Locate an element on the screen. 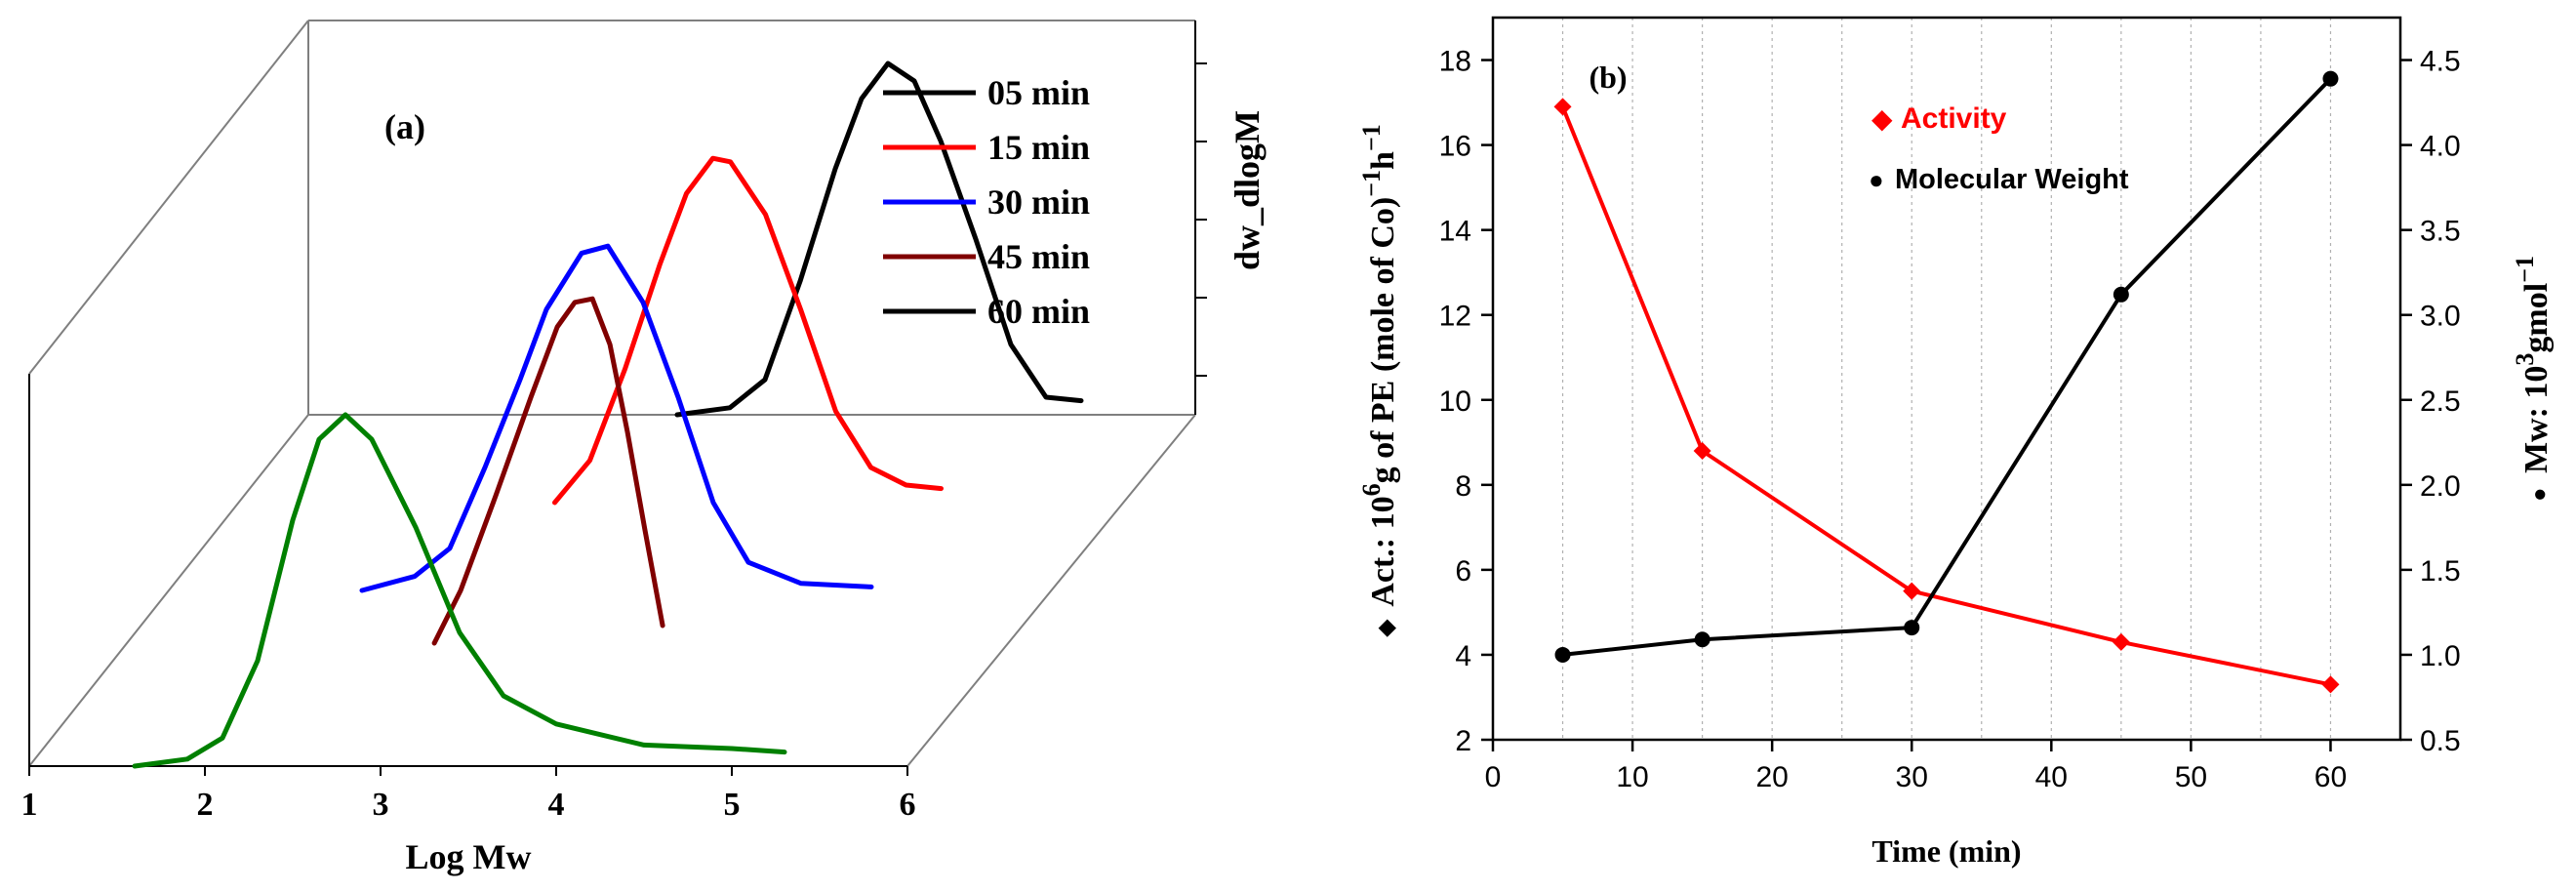  curve-05-min is located at coordinates (879, 239).